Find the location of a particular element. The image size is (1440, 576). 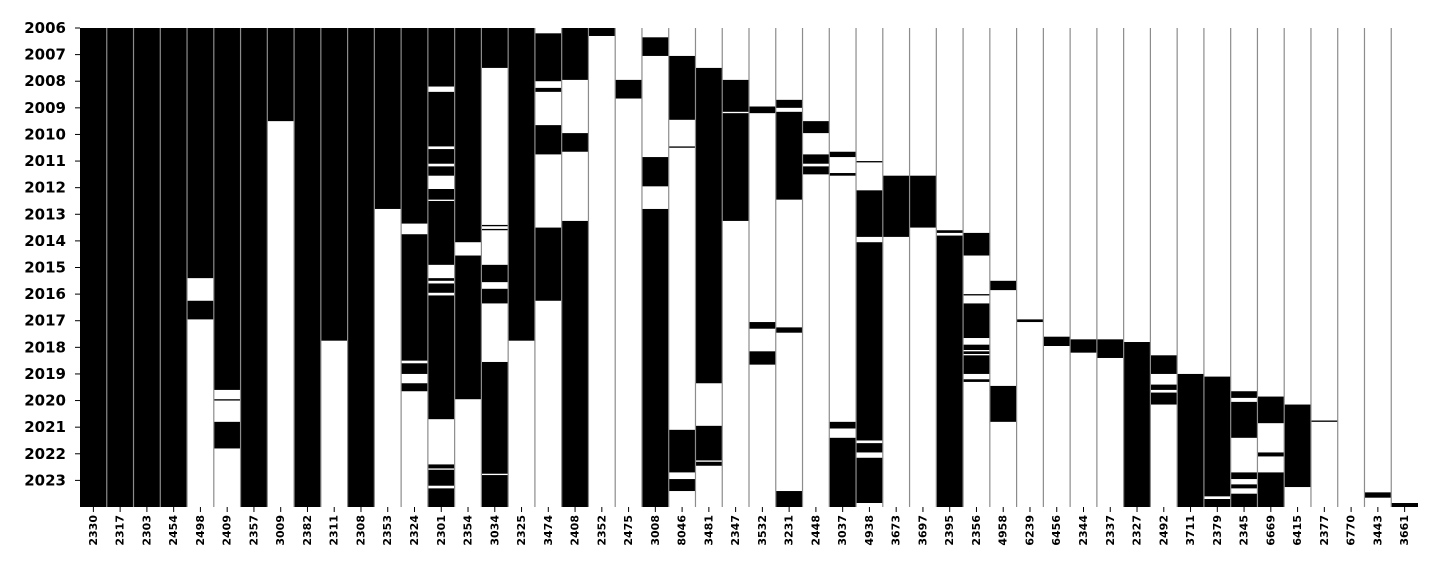

y-tick-label-2020: 2020 is located at coordinates (45, 401).